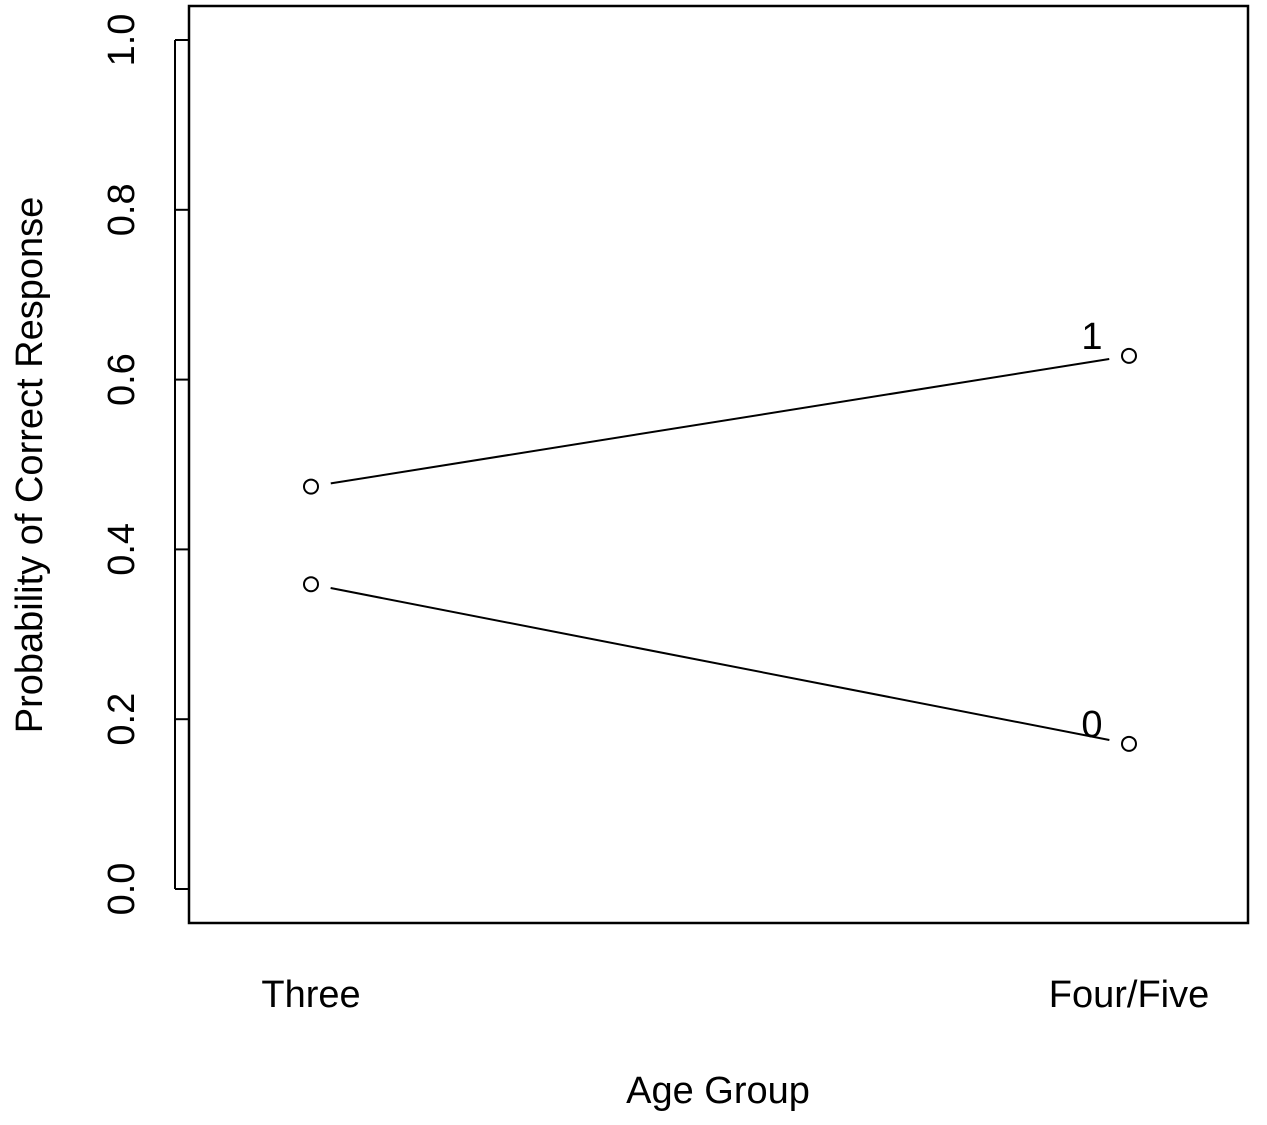 The height and width of the screenshot is (1125, 1267). I want to click on y-axis: 0.0 0.2 0.4 0.6 0.8 1.0, so click(145, 465).